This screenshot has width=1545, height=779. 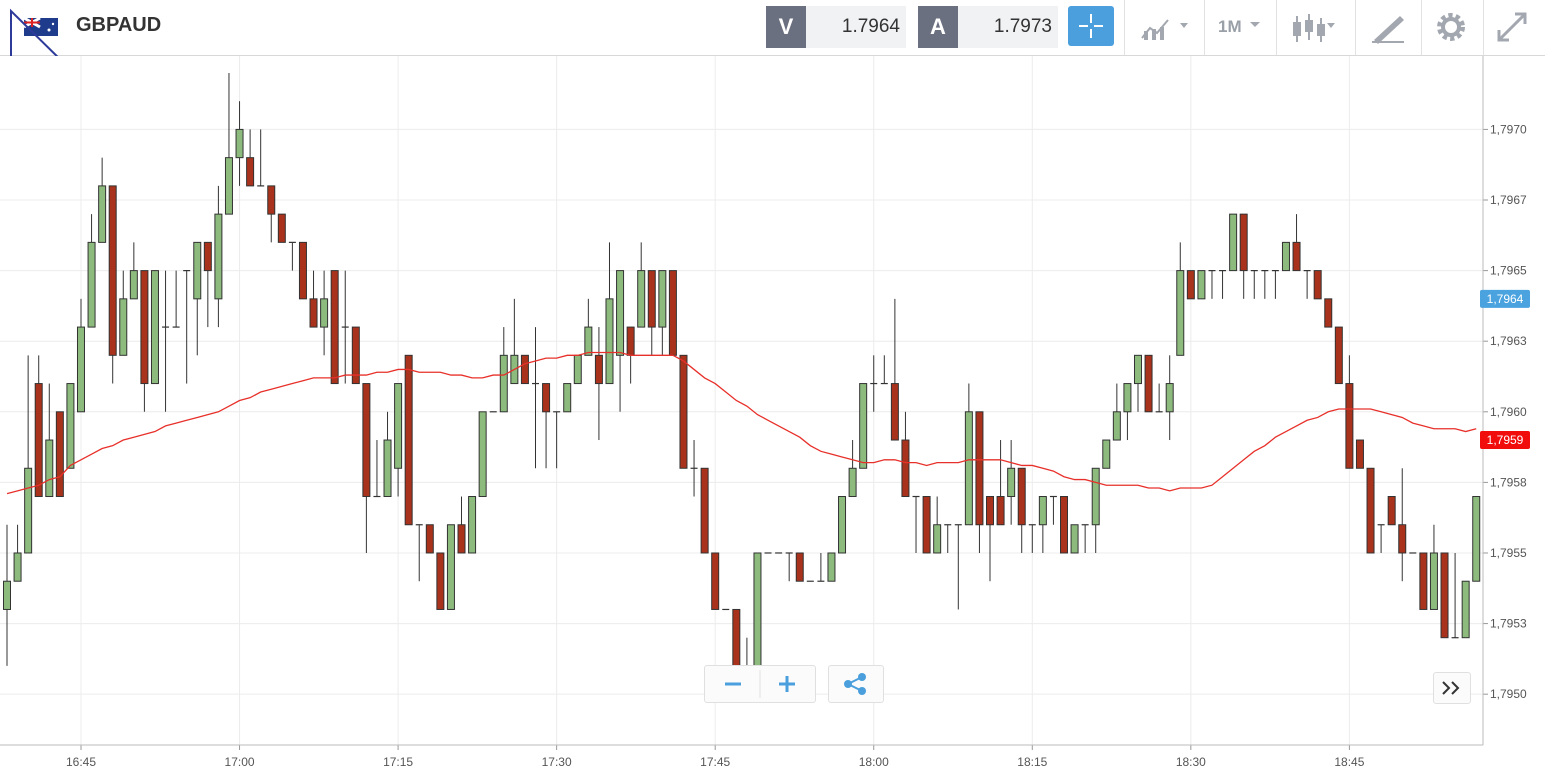 I want to click on x-tick-label: 17:00, so click(x=240, y=762).